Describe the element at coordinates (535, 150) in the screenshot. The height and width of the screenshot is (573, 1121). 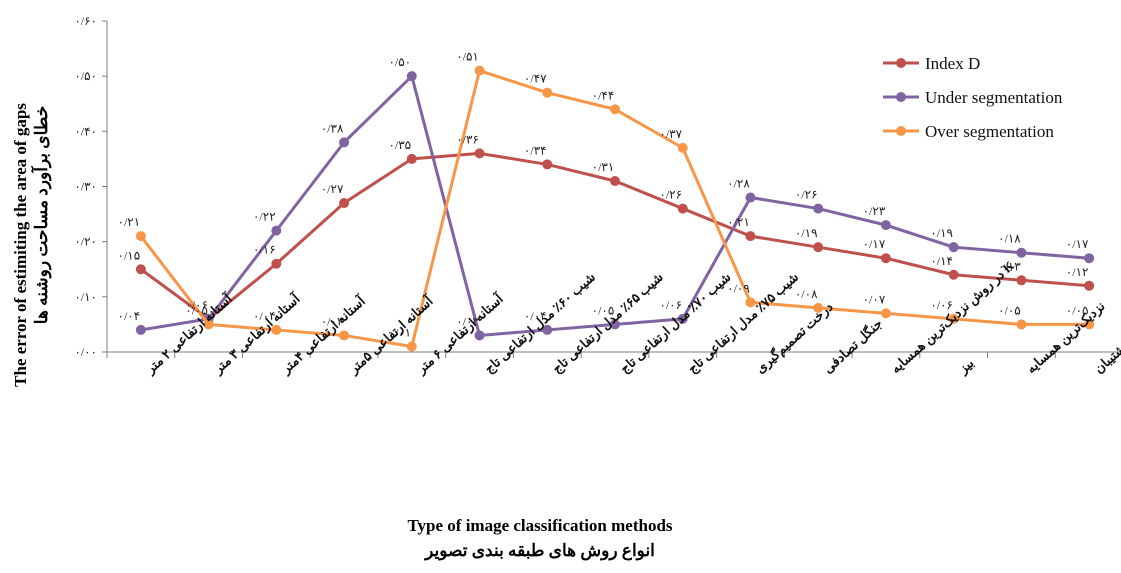
I see `data-label-index-d: ۰/۳۴` at that location.